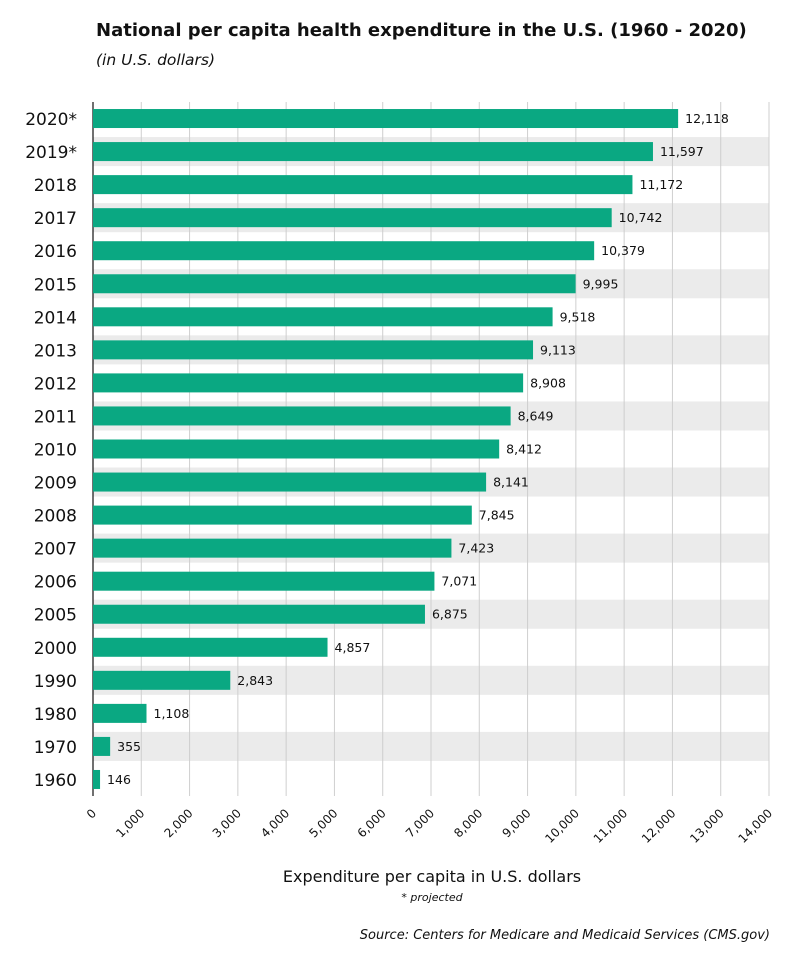 This screenshot has height=963, width=800. Describe the element at coordinates (55, 616) in the screenshot. I see `category-label: 2005` at that location.